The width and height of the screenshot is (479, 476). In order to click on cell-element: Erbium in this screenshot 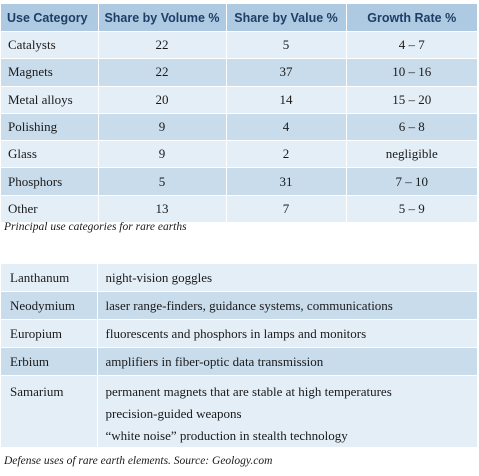, I will do `click(49, 361)`.